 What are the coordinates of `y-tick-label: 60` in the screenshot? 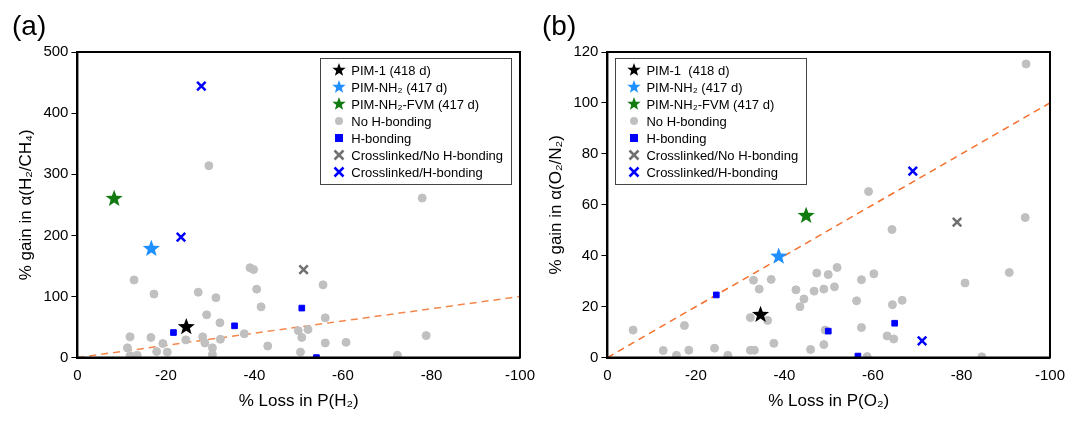 It's located at (590, 203).